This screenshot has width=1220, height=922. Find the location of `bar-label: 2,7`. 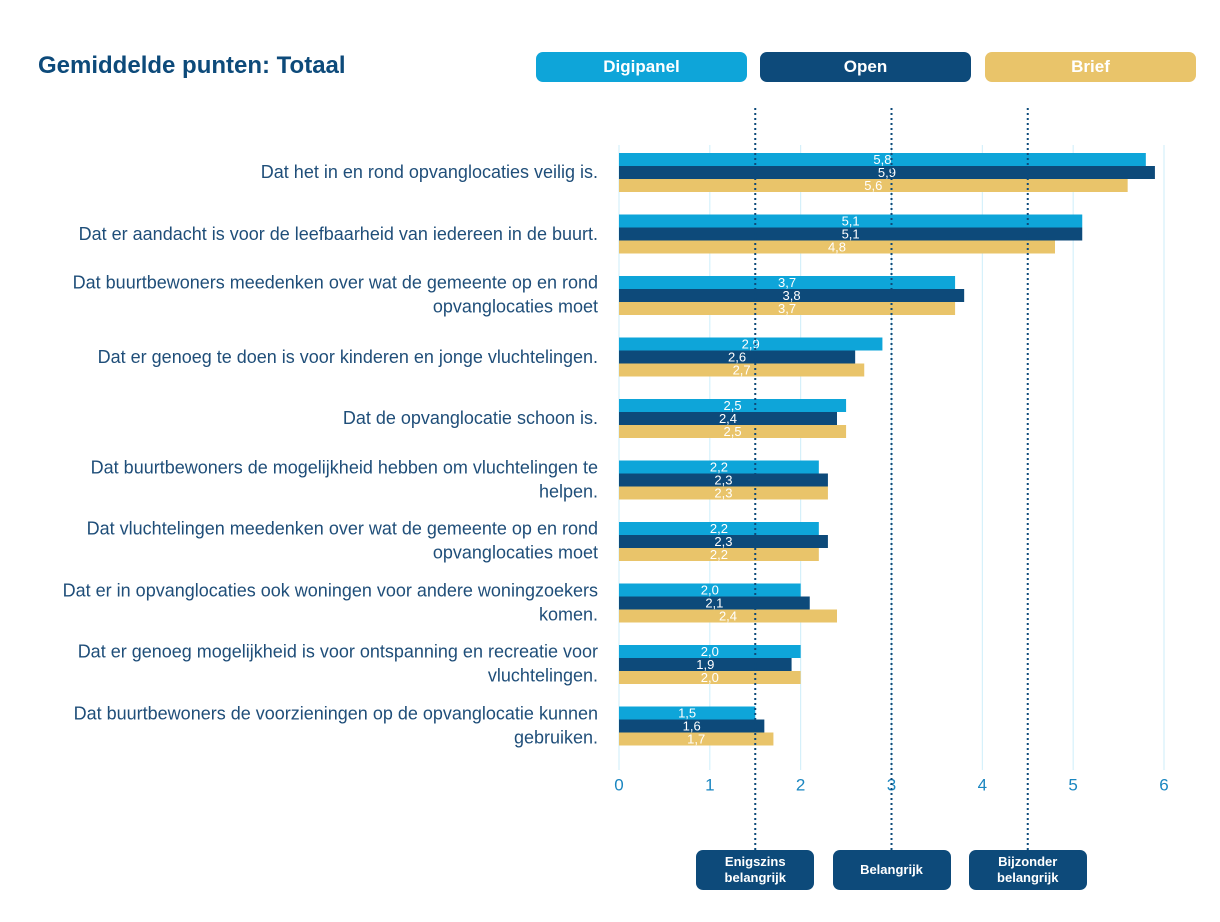

bar-label: 2,7 is located at coordinates (742, 369).